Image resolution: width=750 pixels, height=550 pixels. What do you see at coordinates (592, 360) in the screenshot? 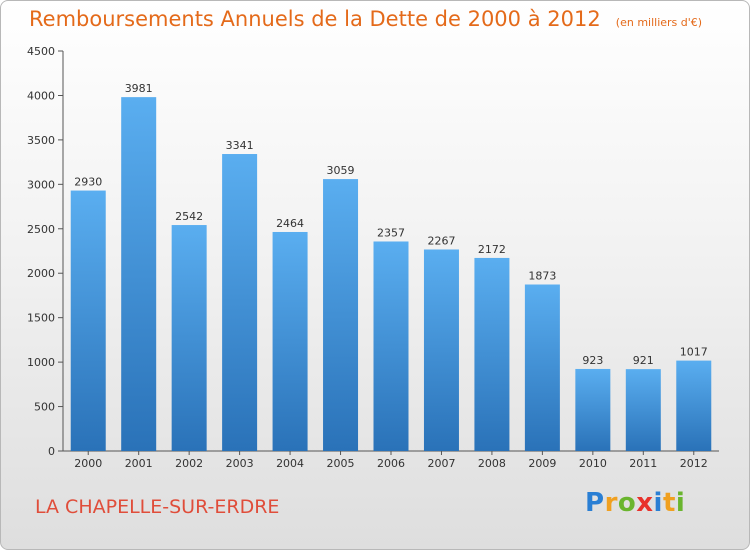
I see `data-label-2010: 923` at bounding box center [592, 360].